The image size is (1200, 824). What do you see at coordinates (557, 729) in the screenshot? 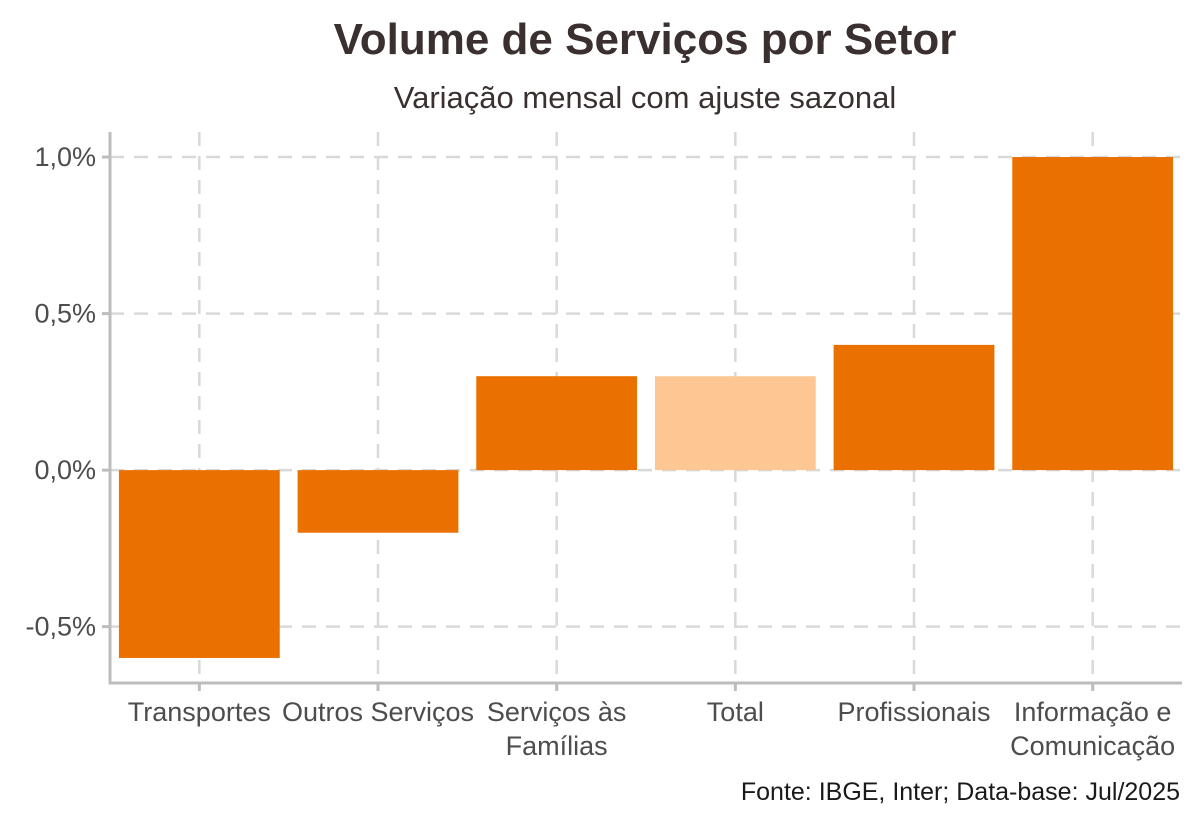
I see `x-tick-label: Serviços às Famílias` at bounding box center [557, 729].